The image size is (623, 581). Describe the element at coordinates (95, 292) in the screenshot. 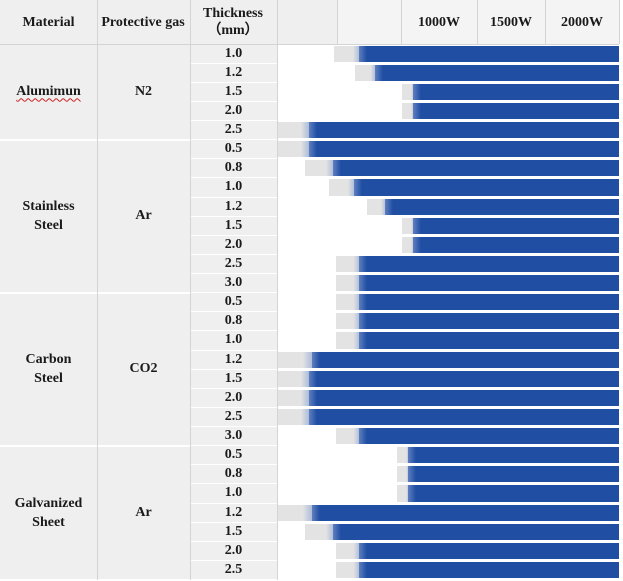

I see `group-separator` at that location.